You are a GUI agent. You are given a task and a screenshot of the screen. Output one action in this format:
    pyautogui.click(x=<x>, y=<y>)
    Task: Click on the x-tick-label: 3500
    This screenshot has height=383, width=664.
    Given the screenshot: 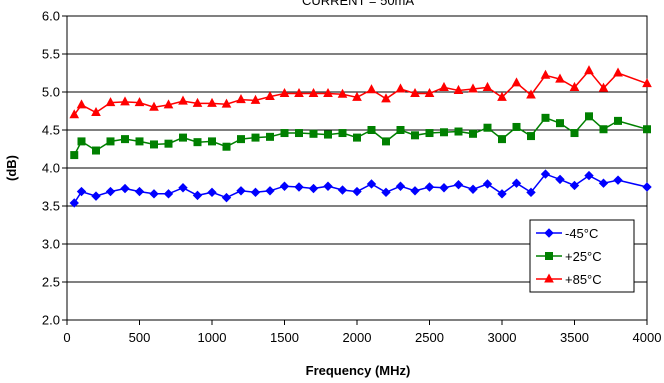 What is the action you would take?
    pyautogui.click(x=574, y=337)
    